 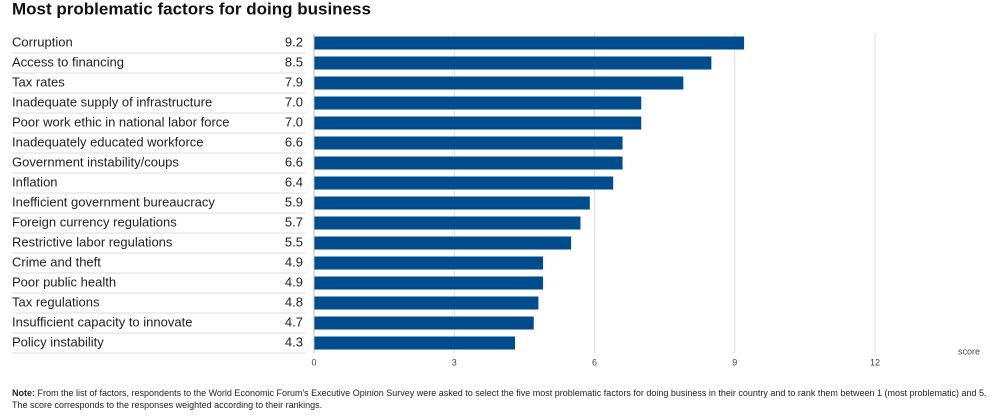 I want to click on x-tick-label: 6, so click(x=594, y=362).